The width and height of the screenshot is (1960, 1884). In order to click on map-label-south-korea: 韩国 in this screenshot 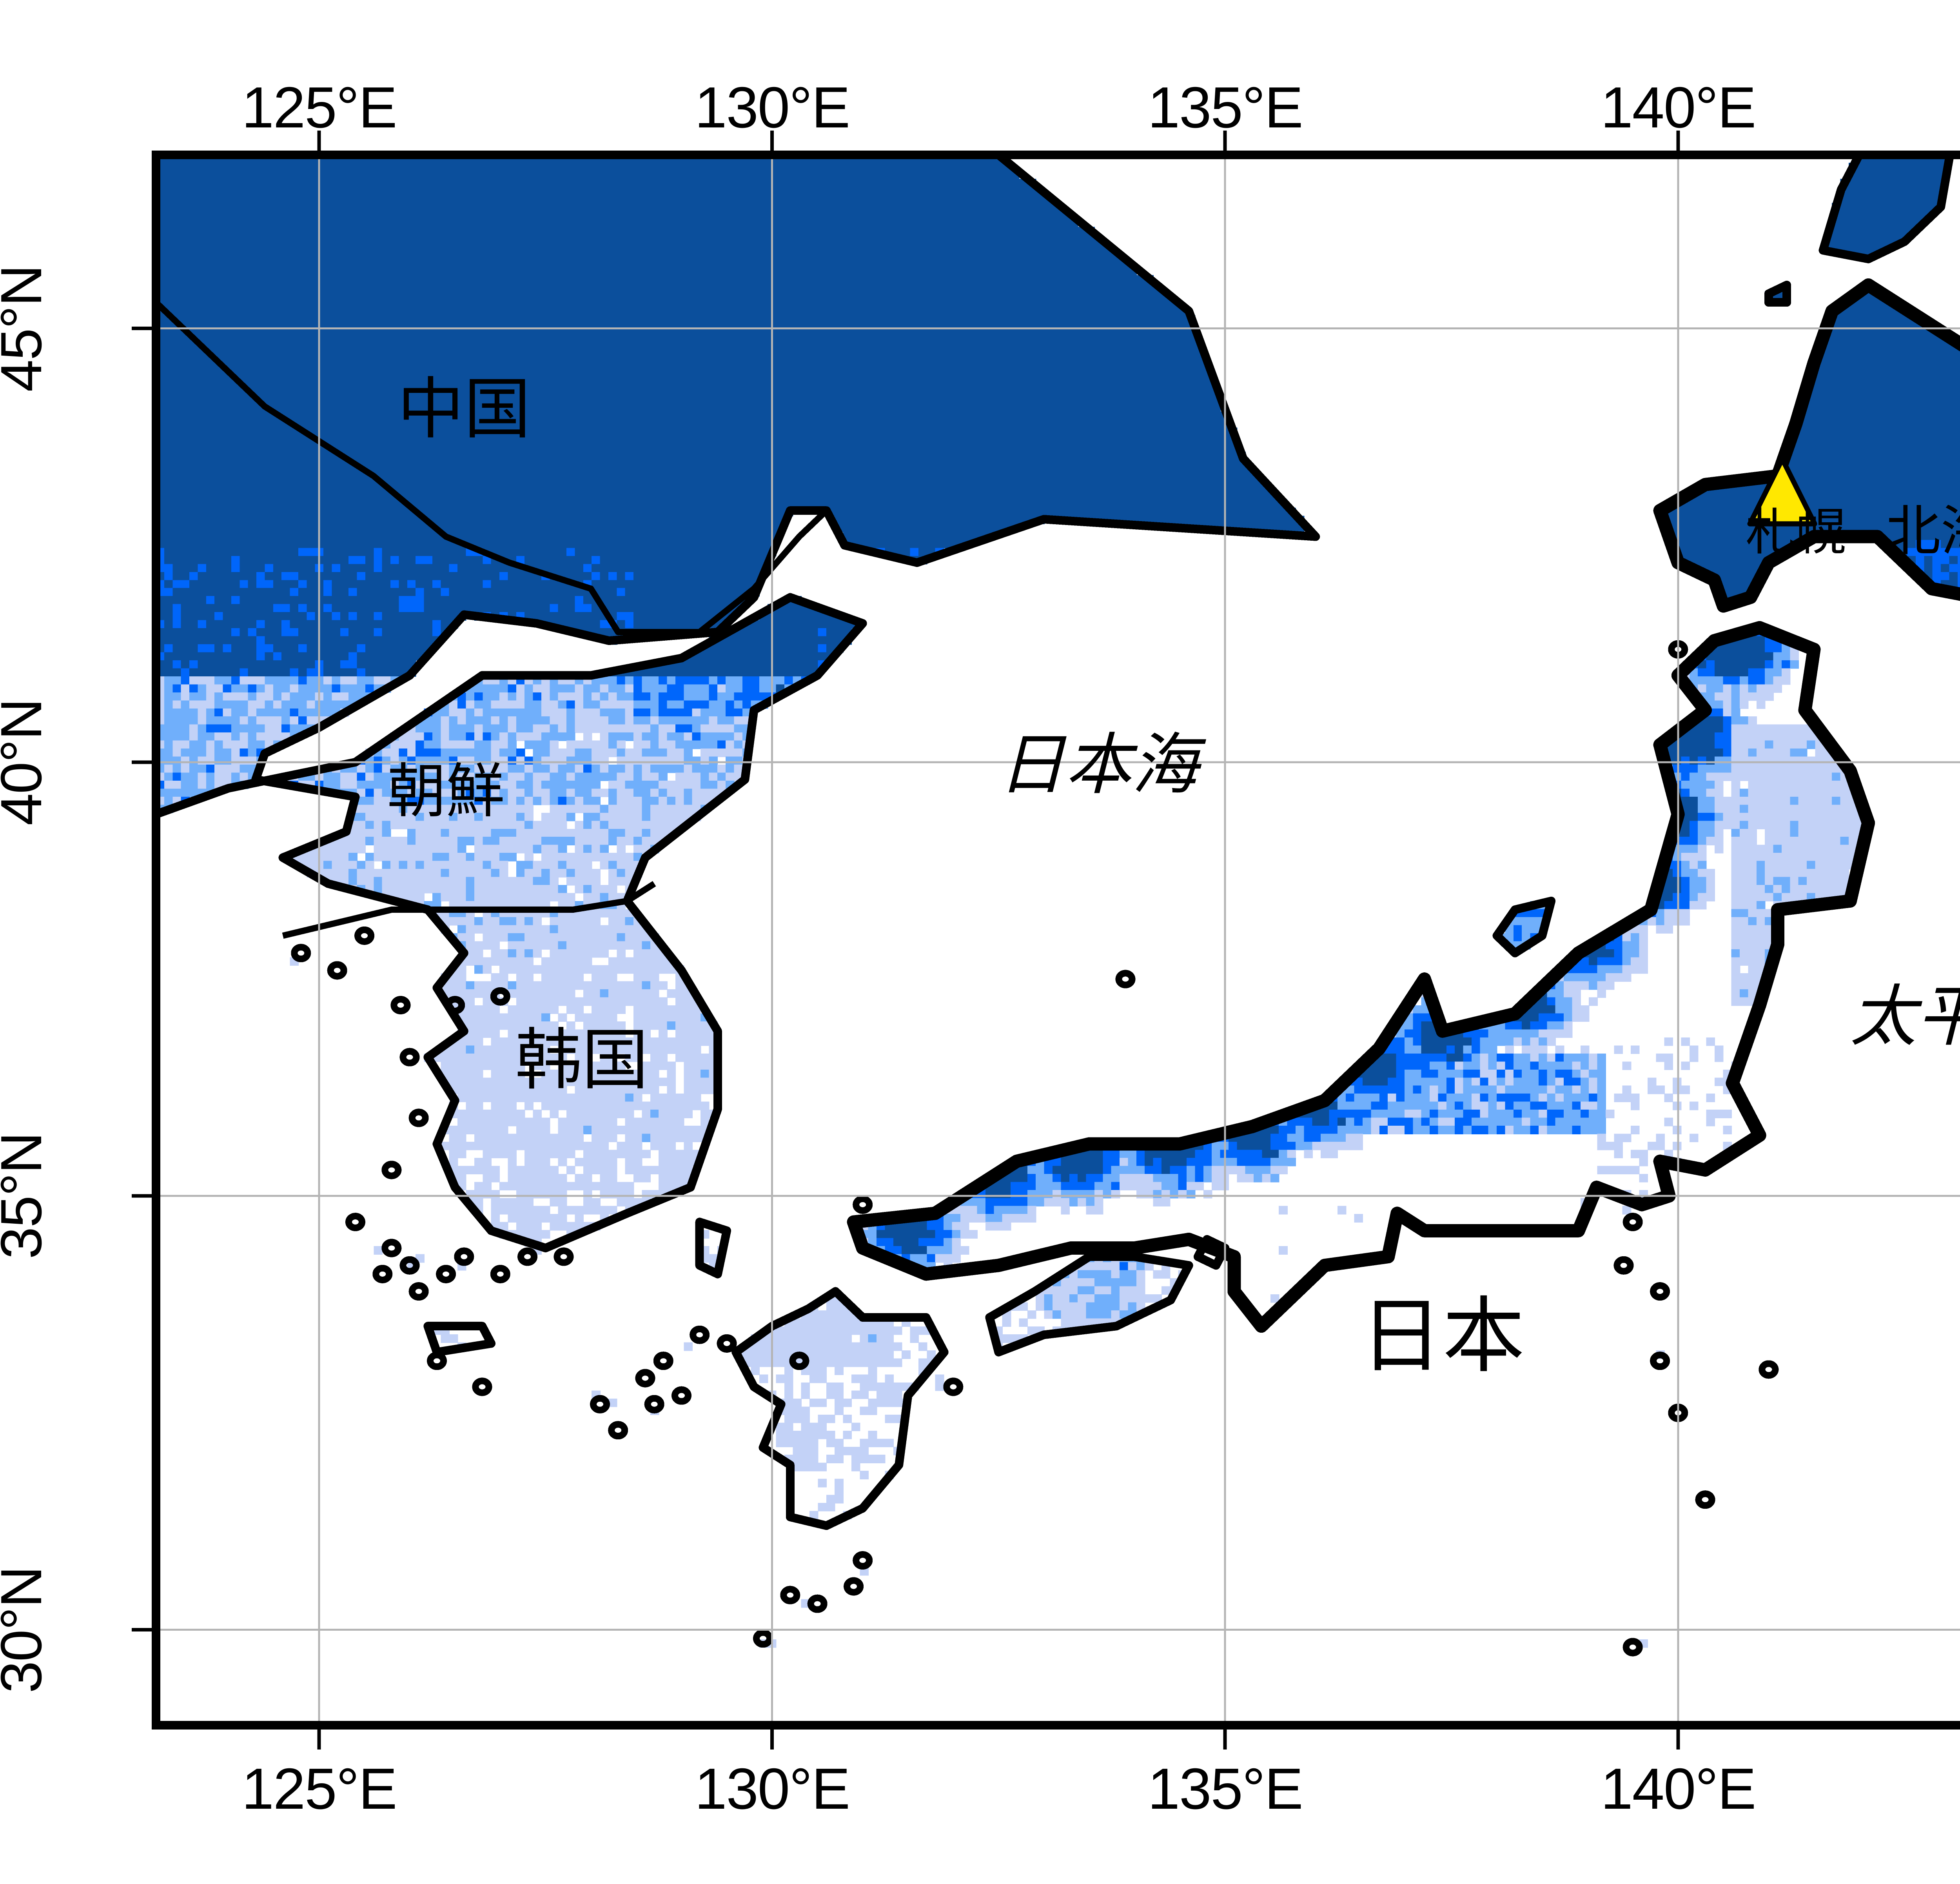, I will do `click(581, 1060)`.